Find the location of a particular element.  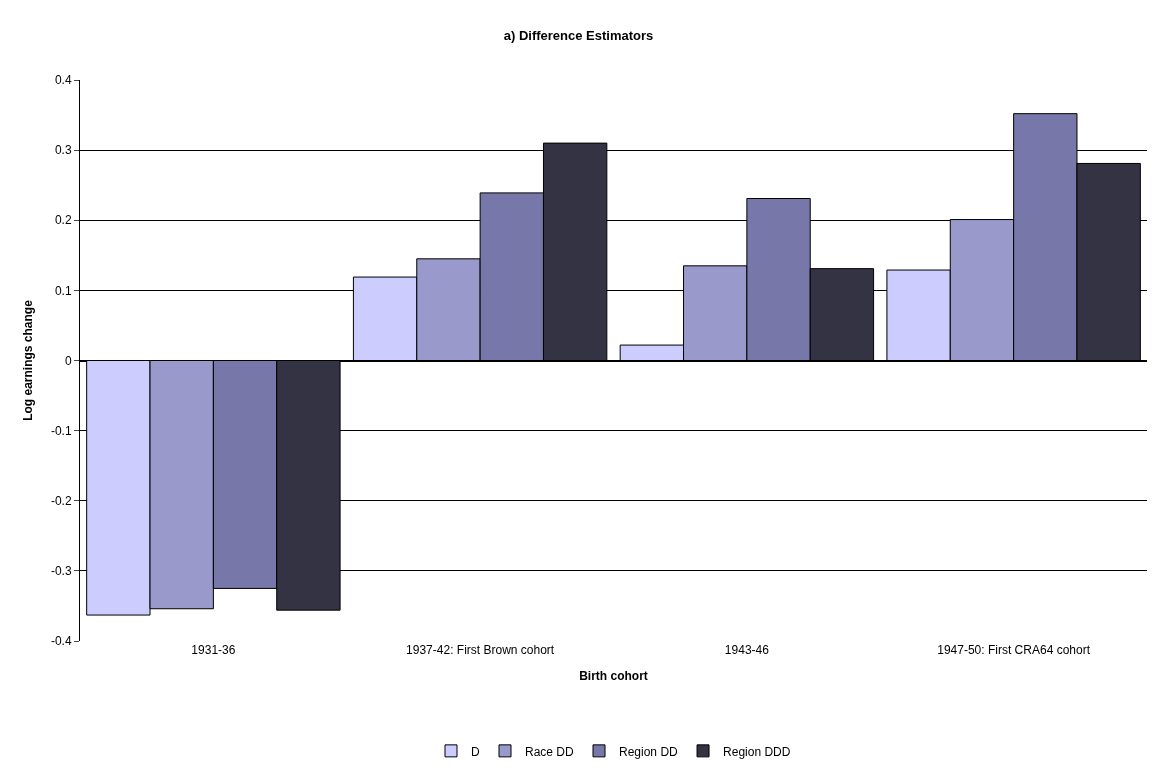

y-tick-label: -0.4 is located at coordinates (61, 641).